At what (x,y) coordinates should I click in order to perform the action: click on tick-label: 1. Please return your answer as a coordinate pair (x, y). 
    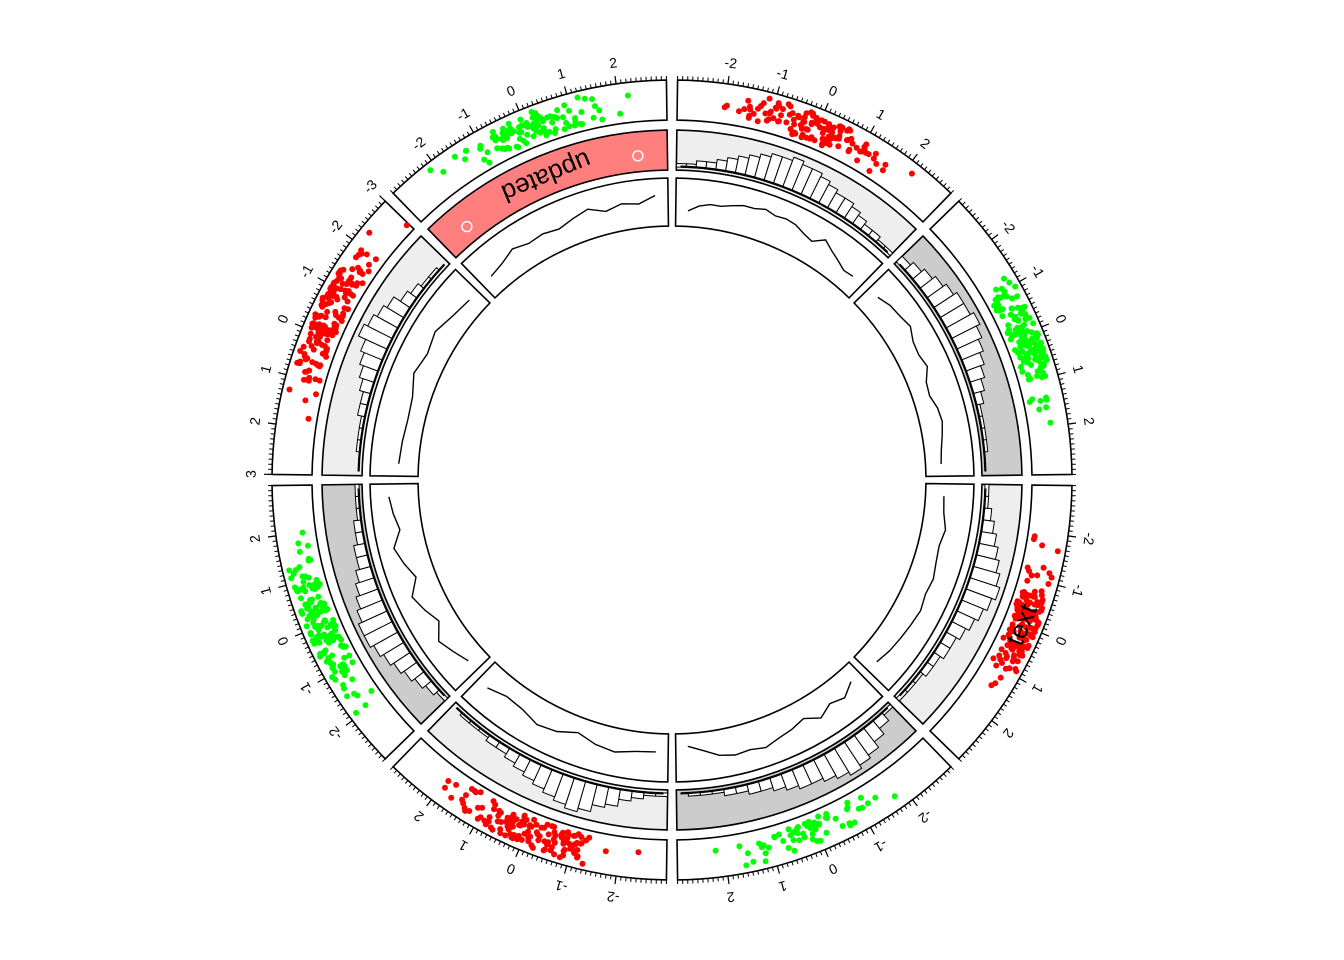
    Looking at the image, I should click on (881, 114).